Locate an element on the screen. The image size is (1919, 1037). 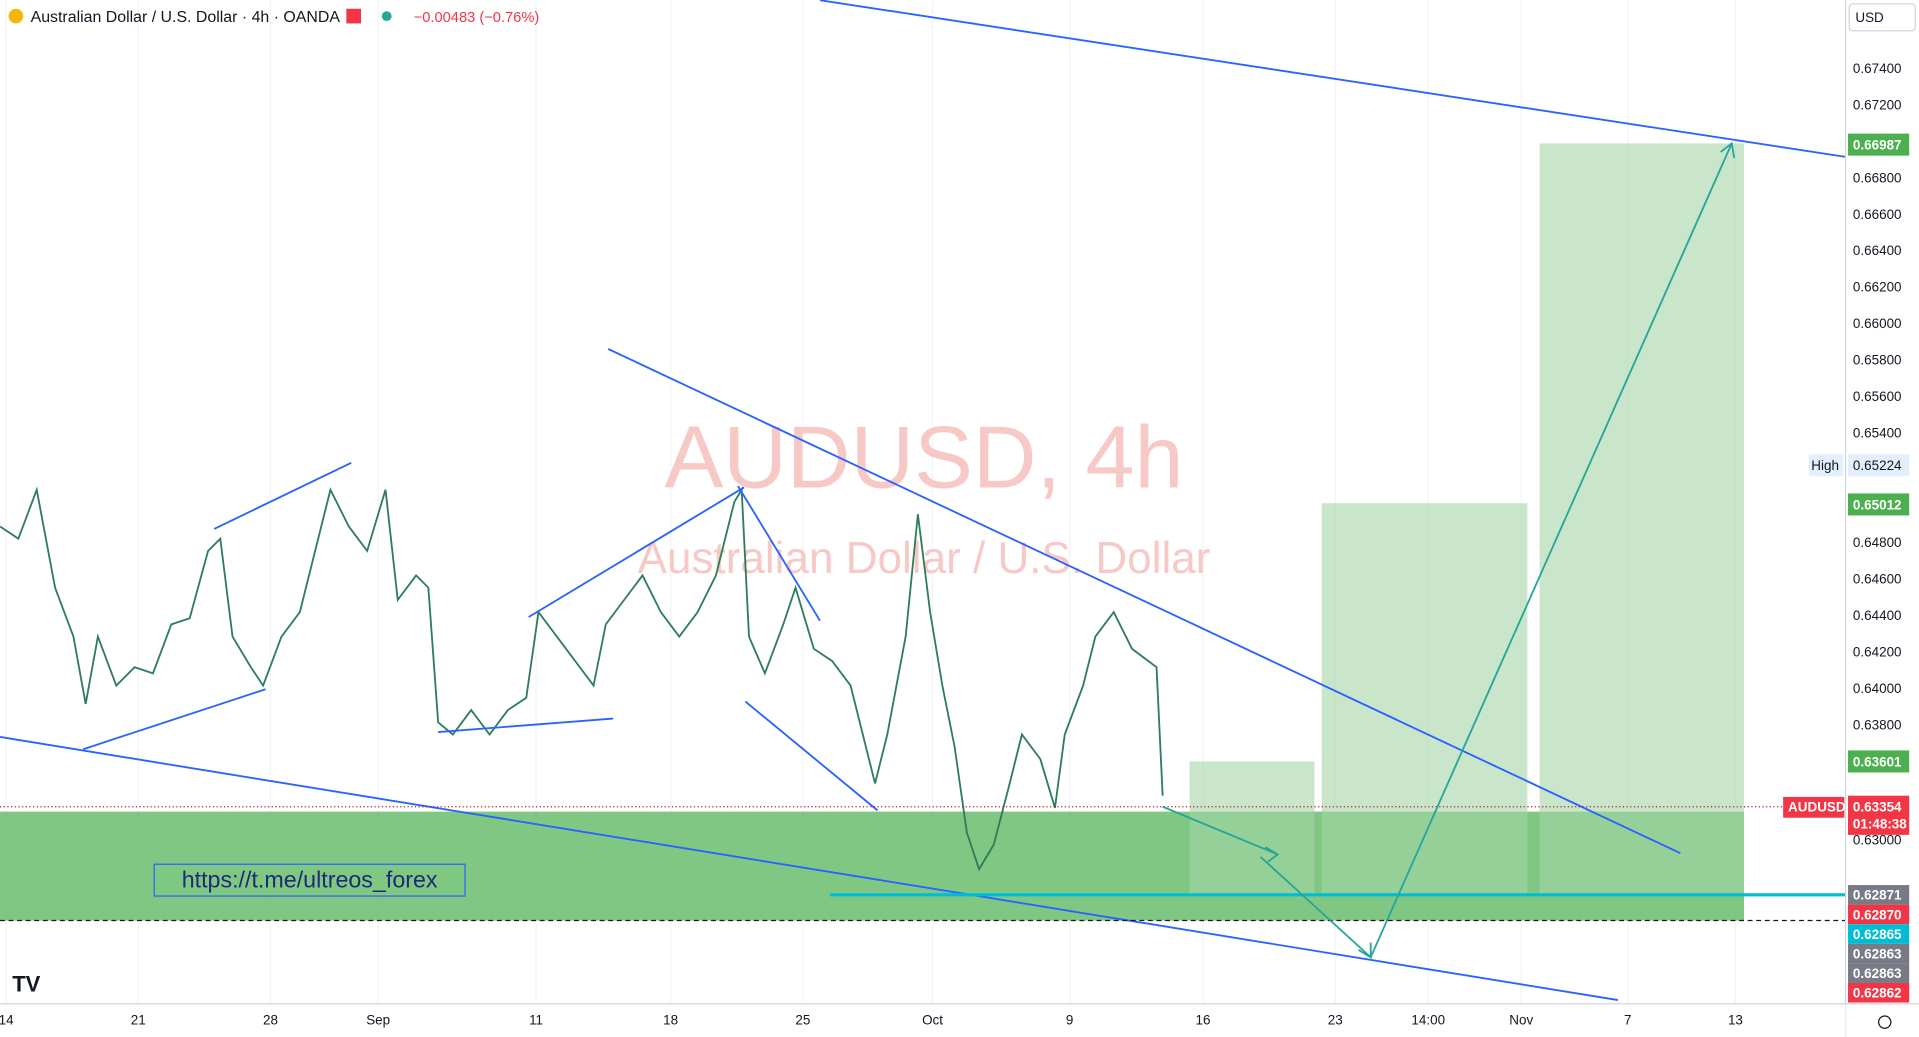
target-value: 0.65012 is located at coordinates (1877, 504).